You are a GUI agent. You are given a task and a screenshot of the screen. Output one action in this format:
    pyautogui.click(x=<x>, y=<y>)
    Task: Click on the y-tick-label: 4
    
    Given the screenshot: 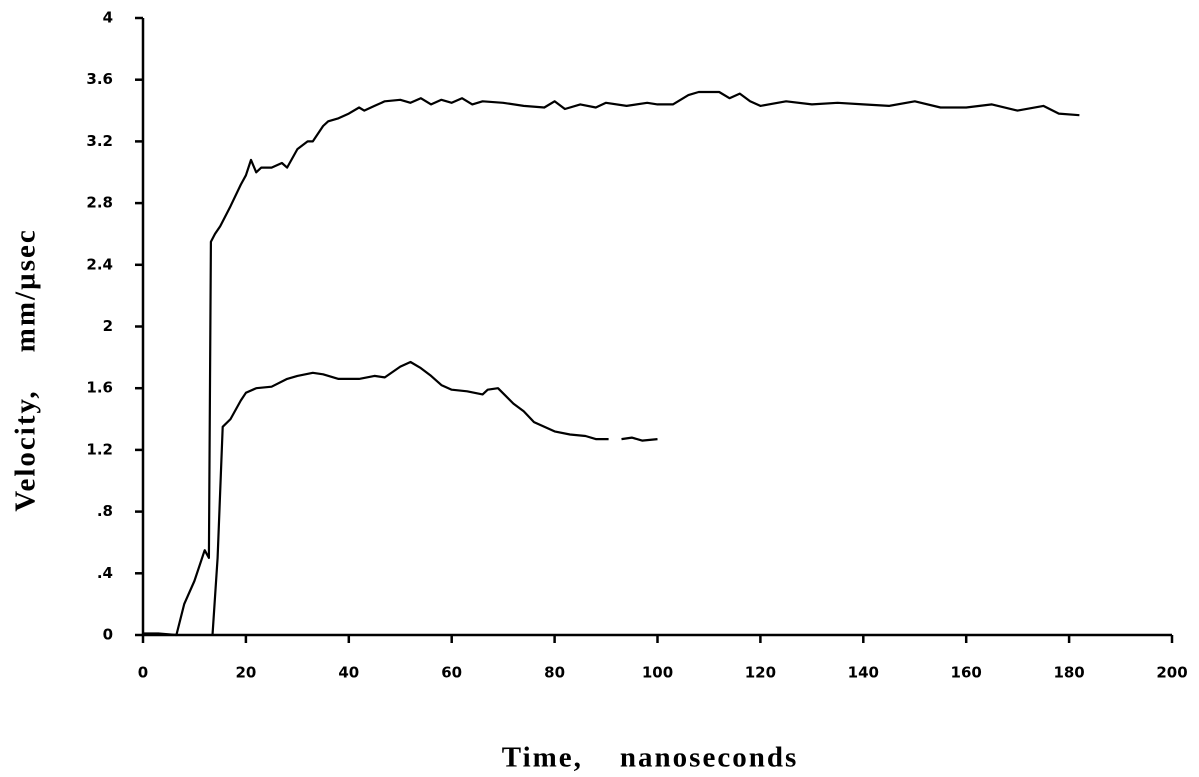 What is the action you would take?
    pyautogui.click(x=108, y=18)
    